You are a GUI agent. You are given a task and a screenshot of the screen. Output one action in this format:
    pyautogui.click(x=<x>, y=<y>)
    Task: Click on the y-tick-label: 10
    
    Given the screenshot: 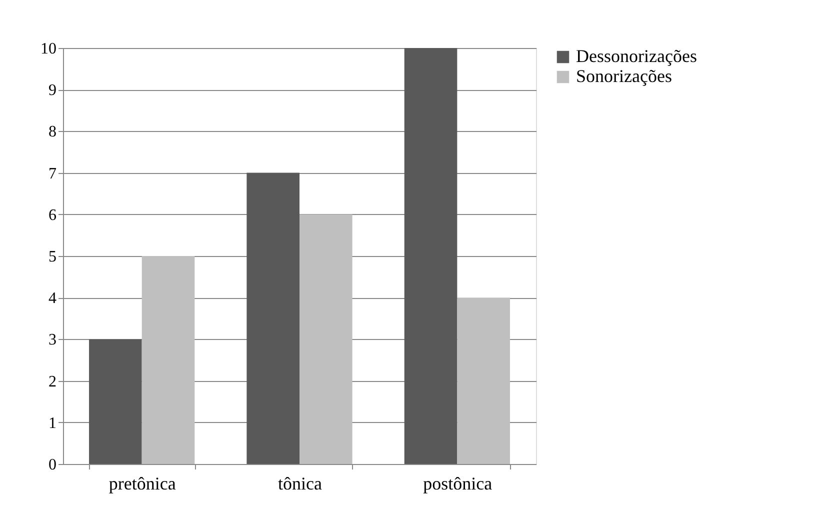 What is the action you would take?
    pyautogui.click(x=48, y=49)
    